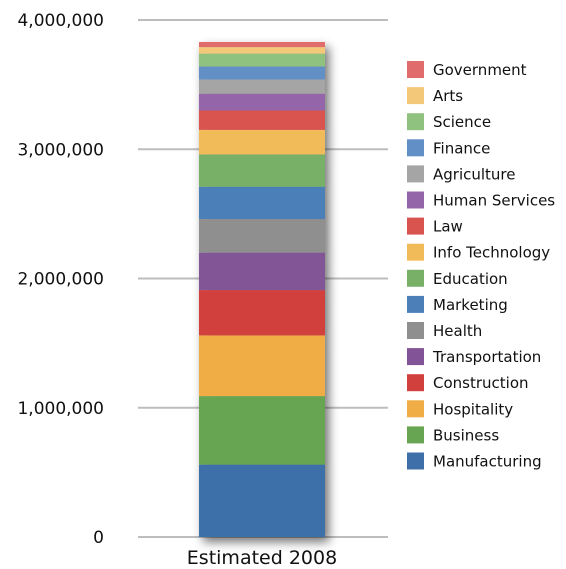  Describe the element at coordinates (262, 60) in the screenshot. I see `bar-segment-science` at that location.